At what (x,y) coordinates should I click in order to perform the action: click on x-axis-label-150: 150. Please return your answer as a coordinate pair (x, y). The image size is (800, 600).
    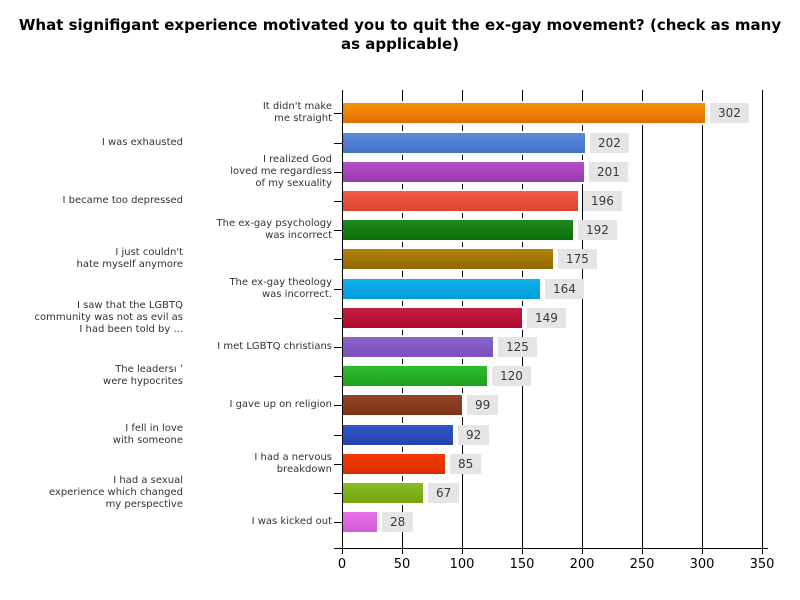
    Looking at the image, I should click on (522, 564).